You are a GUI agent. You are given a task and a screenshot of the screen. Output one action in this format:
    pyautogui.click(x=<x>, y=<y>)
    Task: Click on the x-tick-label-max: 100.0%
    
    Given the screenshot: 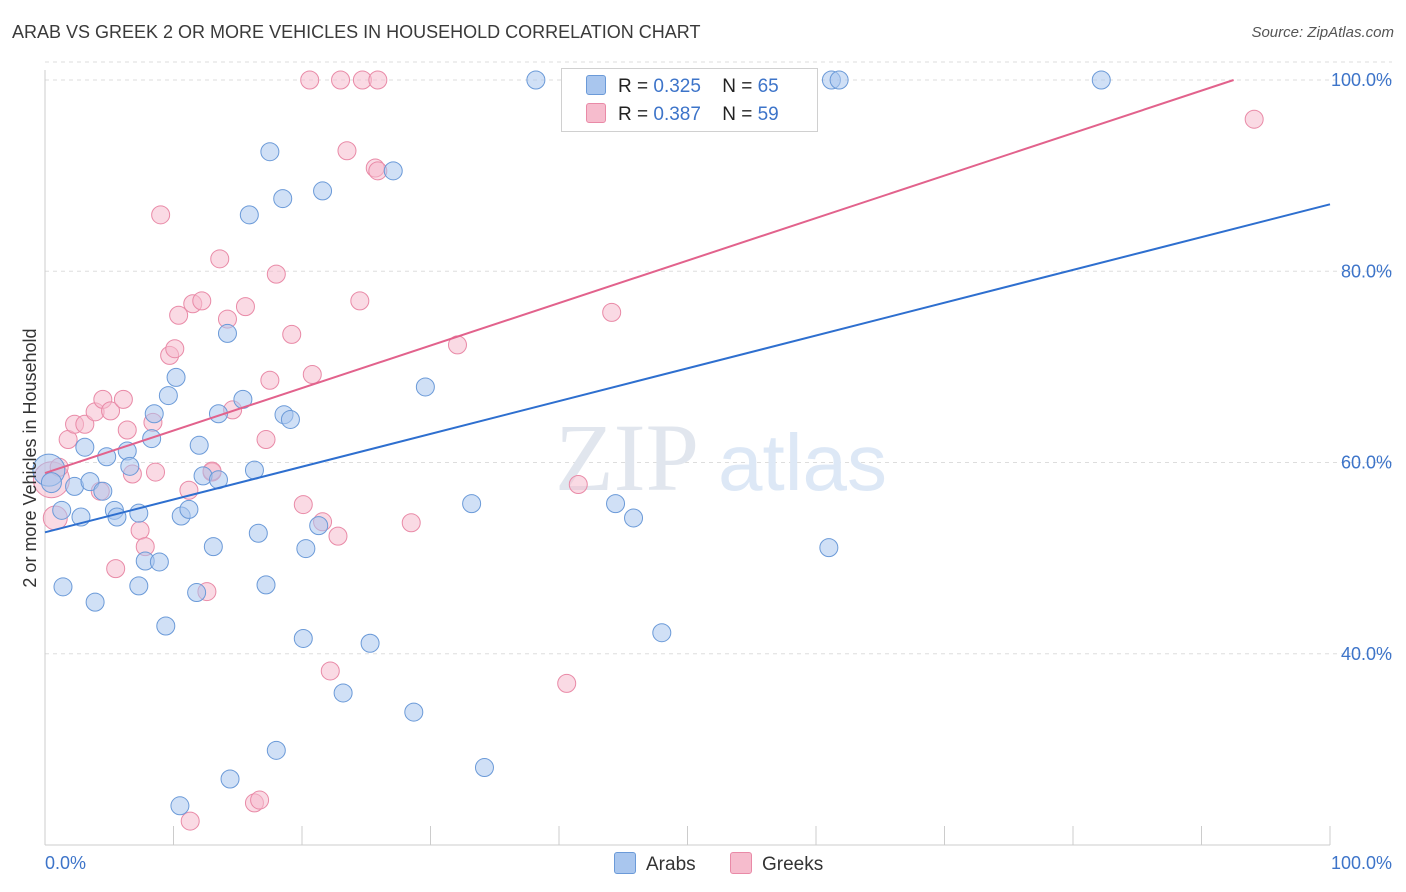 What is the action you would take?
    pyautogui.click(x=1361, y=863)
    